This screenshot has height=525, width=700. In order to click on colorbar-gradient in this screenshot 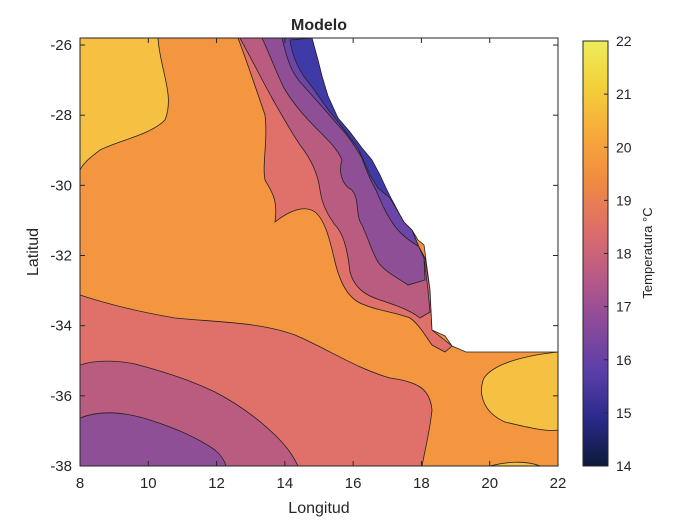, I will do `click(595, 253)`.